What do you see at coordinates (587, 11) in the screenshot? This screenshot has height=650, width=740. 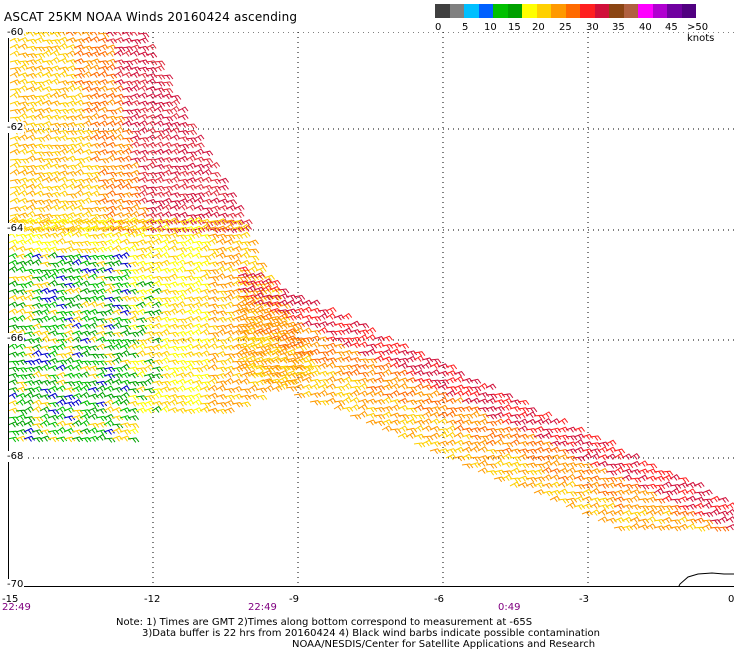 I see `legend-swatch` at bounding box center [587, 11].